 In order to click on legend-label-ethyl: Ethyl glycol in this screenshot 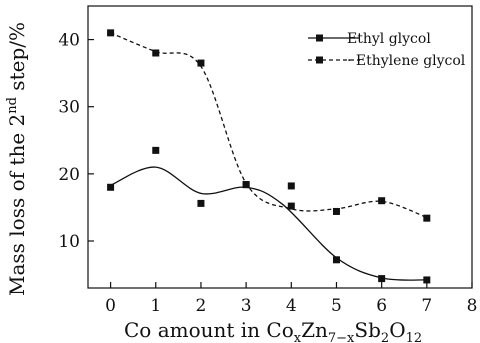, I will do `click(389, 39)`.